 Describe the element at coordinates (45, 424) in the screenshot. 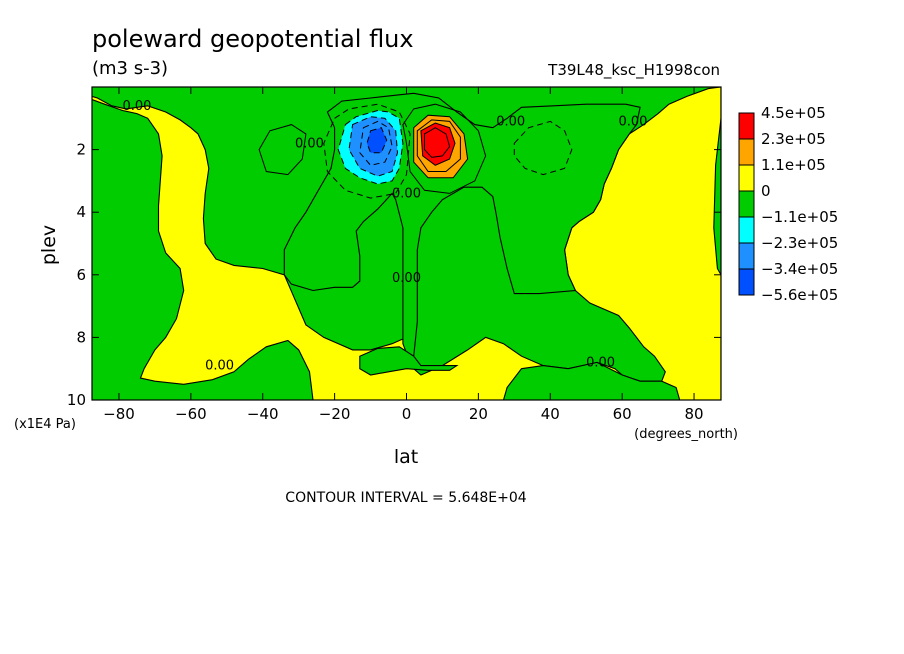

I see `y-axis-units: (x1E4 Pa)` at that location.